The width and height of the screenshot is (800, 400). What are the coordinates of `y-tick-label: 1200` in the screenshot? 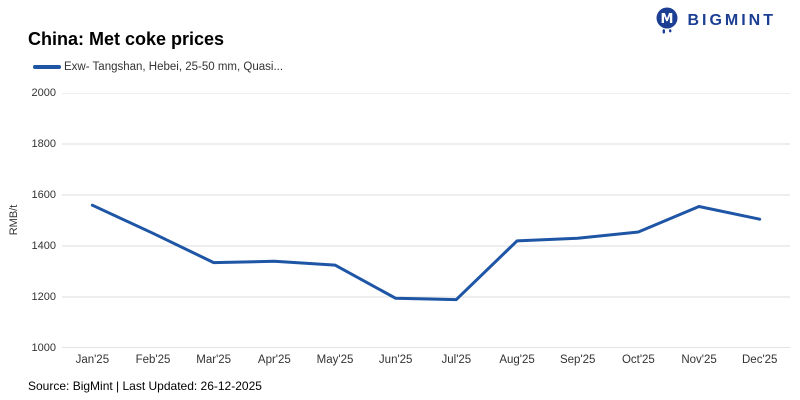 It's located at (43, 296).